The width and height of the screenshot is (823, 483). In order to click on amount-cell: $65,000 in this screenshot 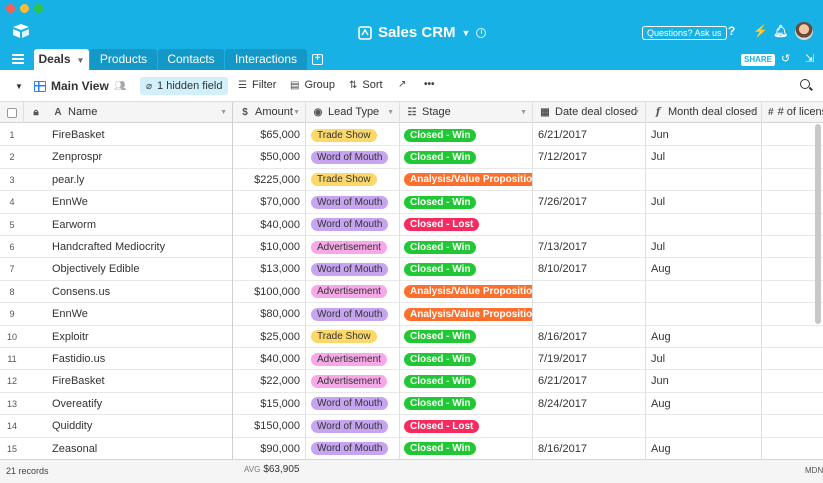, I will do `click(280, 135)`.